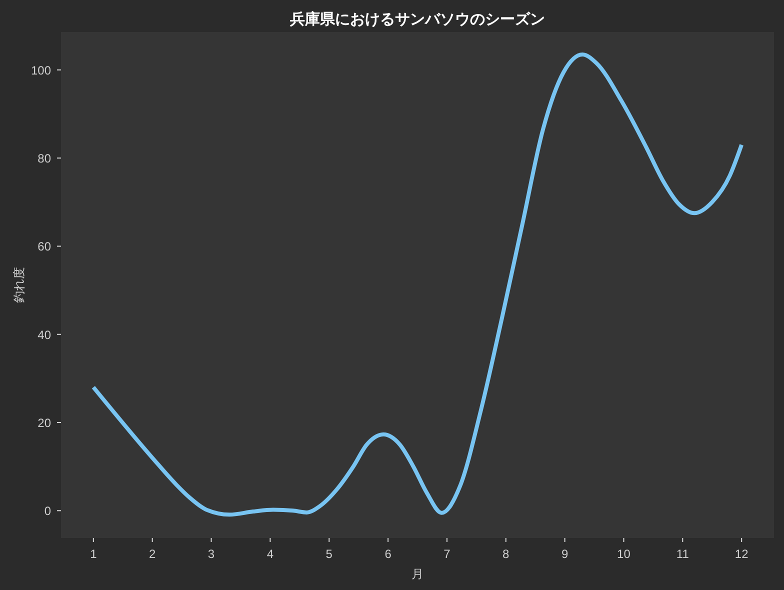 The width and height of the screenshot is (784, 590). What do you see at coordinates (93, 554) in the screenshot?
I see `x-tick-label: 1` at bounding box center [93, 554].